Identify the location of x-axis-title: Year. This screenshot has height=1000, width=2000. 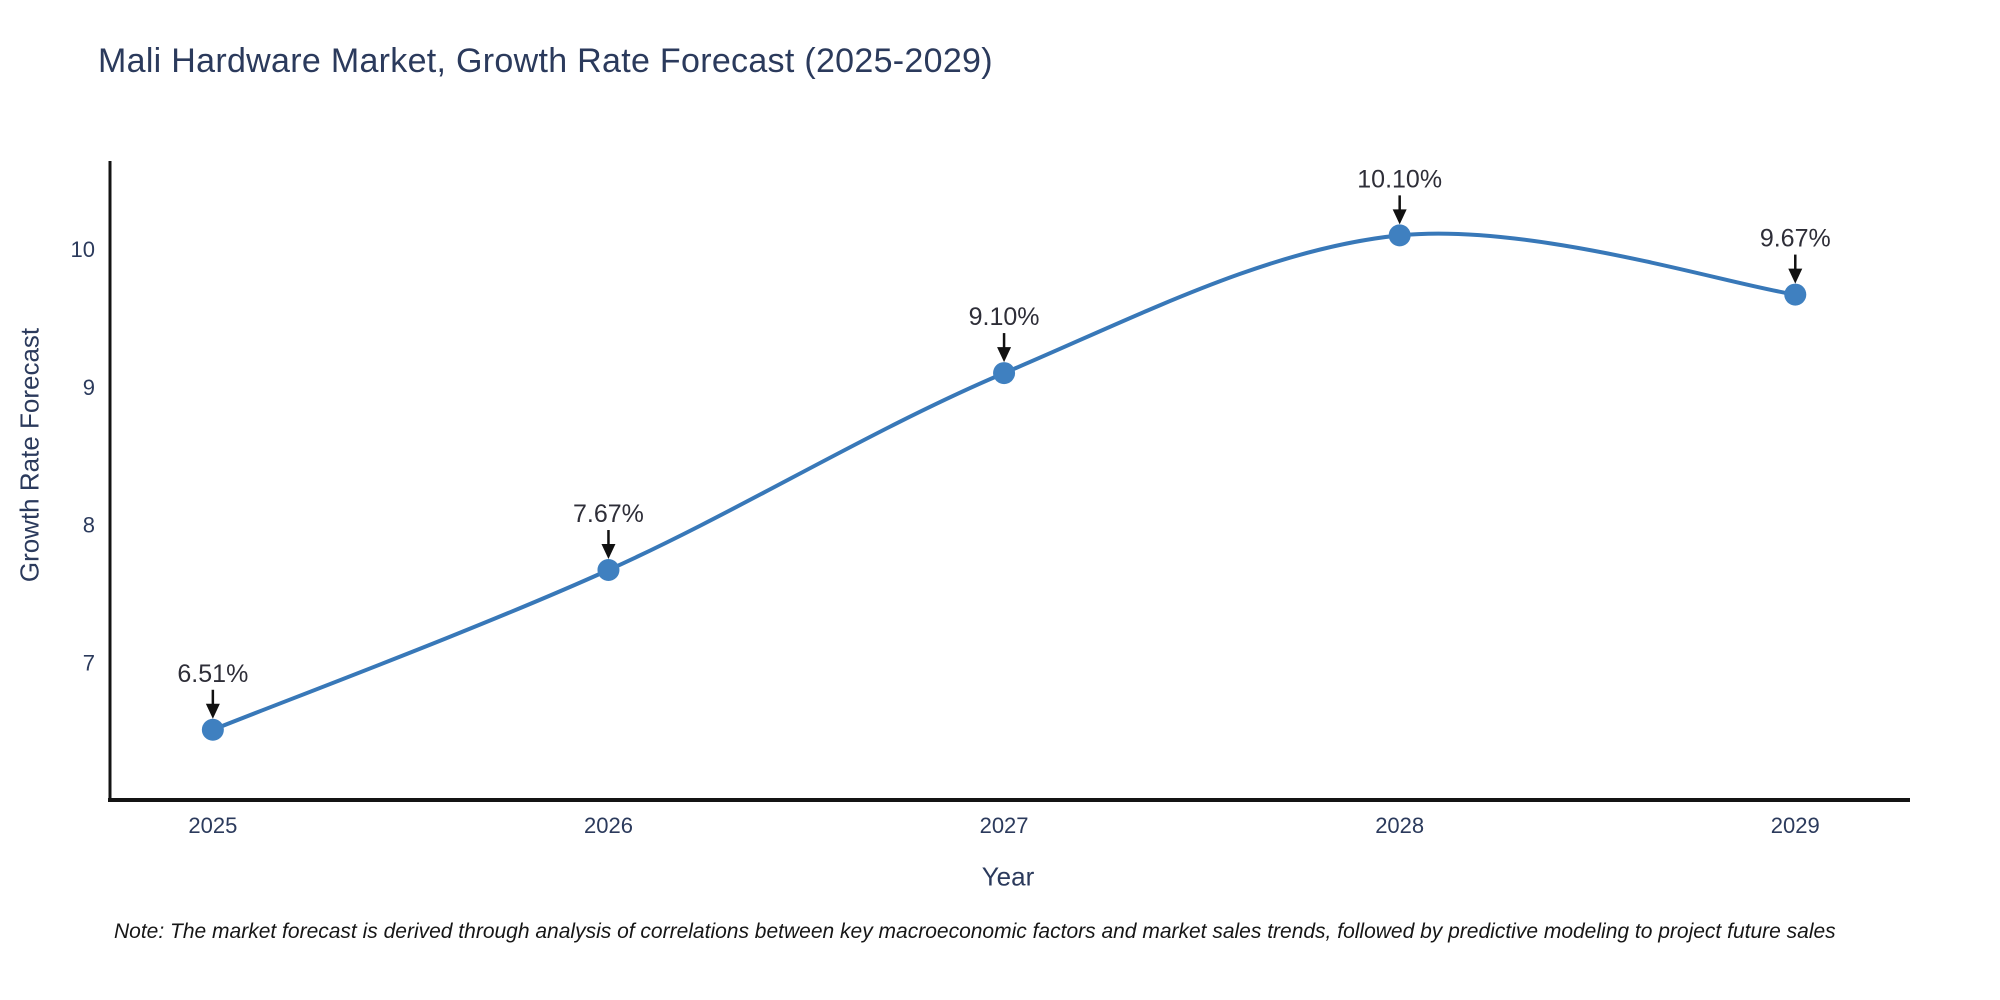
(1008, 876).